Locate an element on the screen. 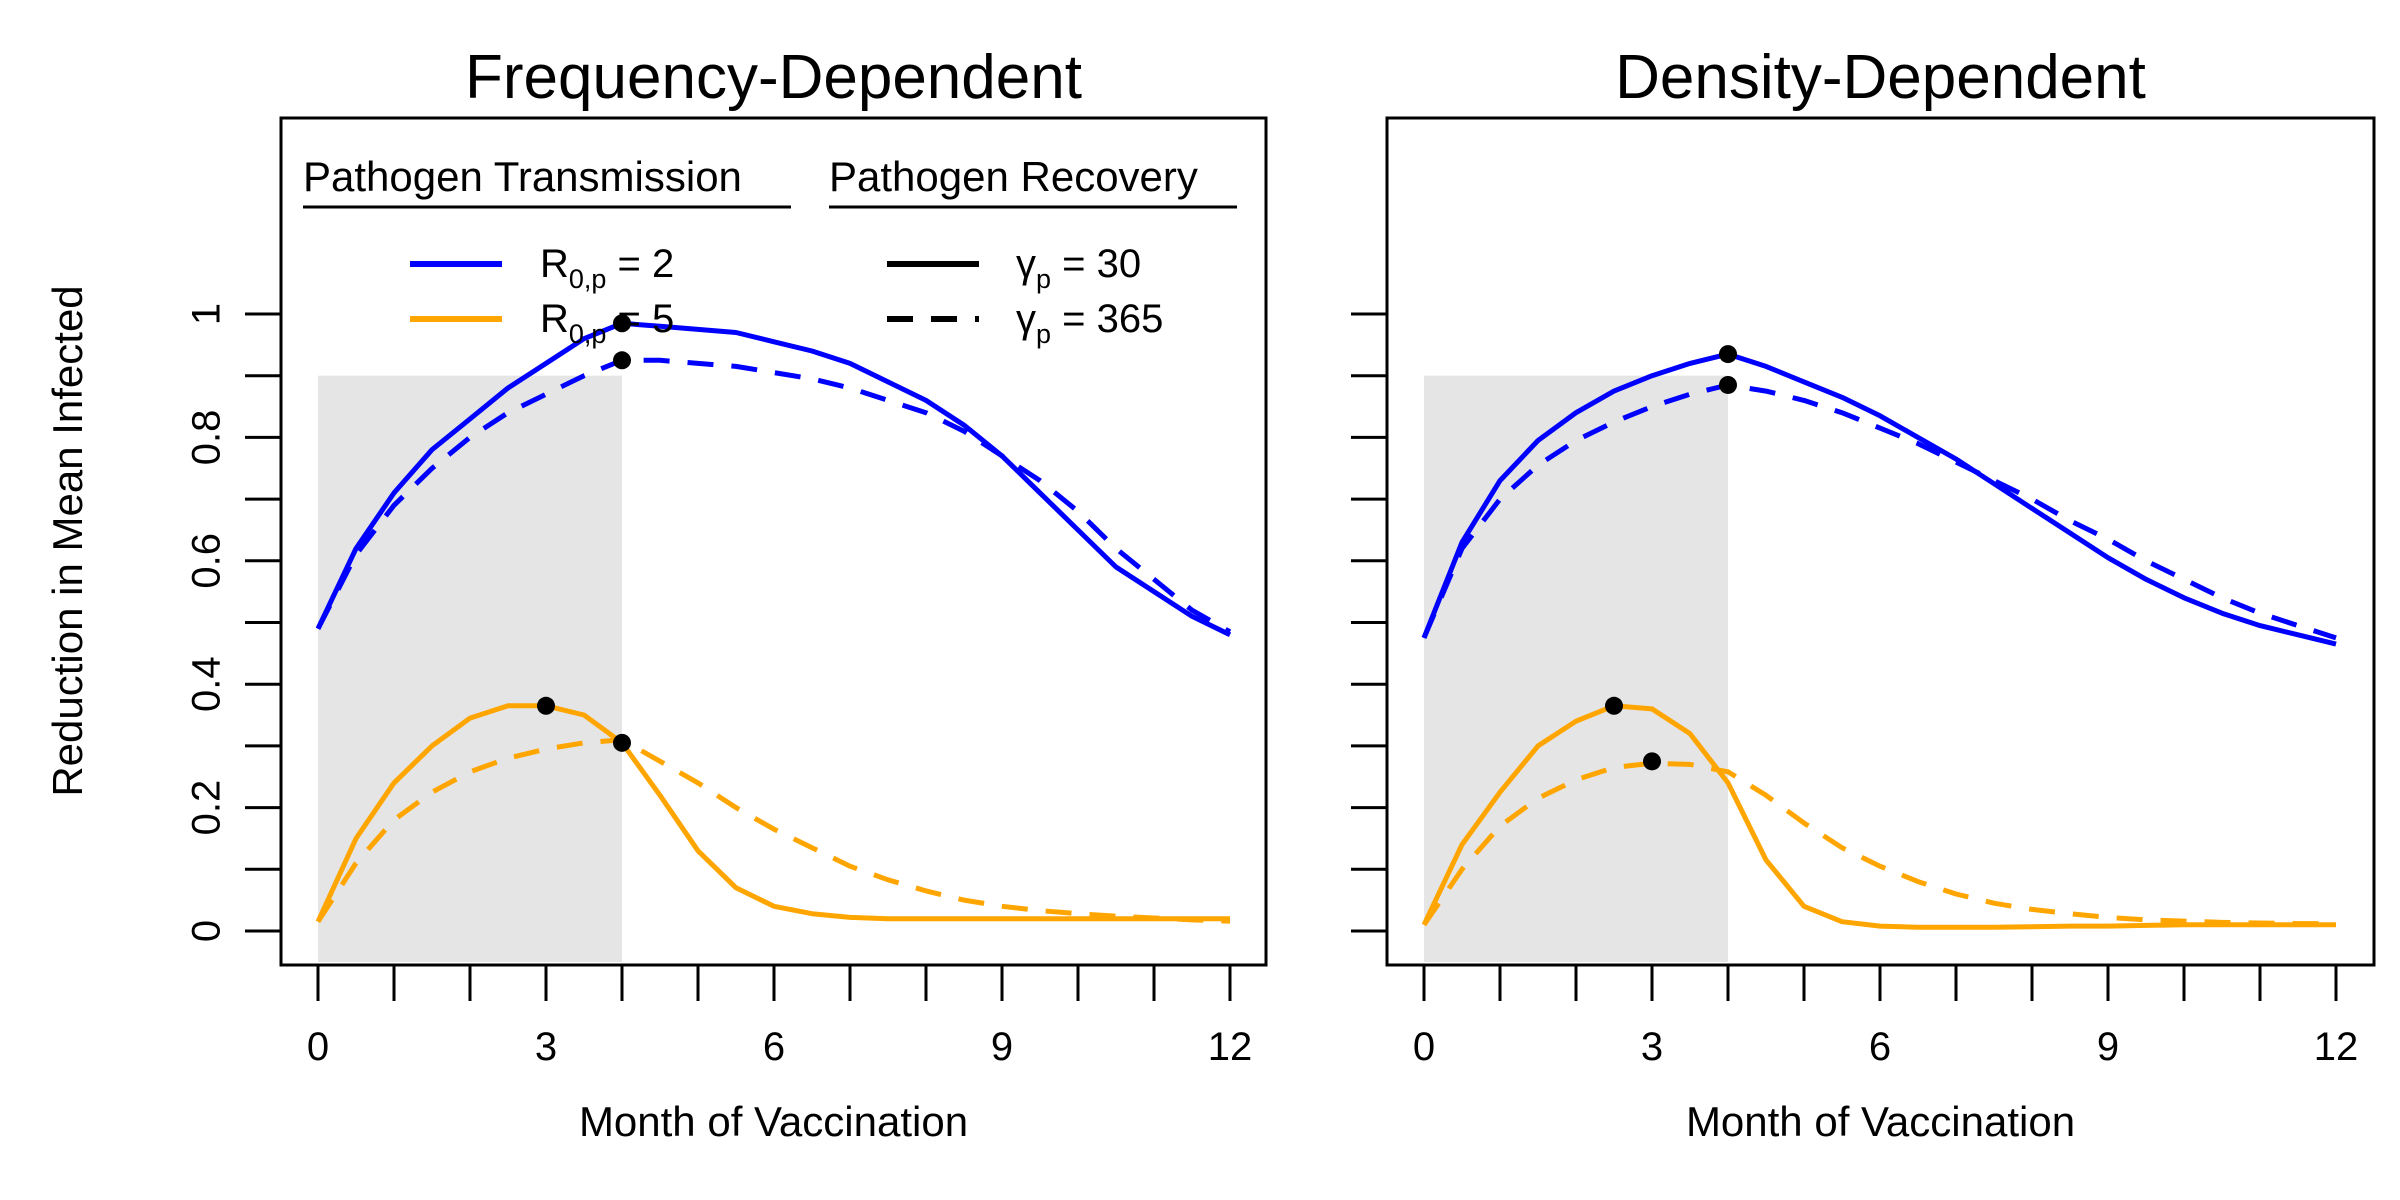 This screenshot has height=1200, width=2400. y-tick-label: 0.2 is located at coordinates (207, 808).